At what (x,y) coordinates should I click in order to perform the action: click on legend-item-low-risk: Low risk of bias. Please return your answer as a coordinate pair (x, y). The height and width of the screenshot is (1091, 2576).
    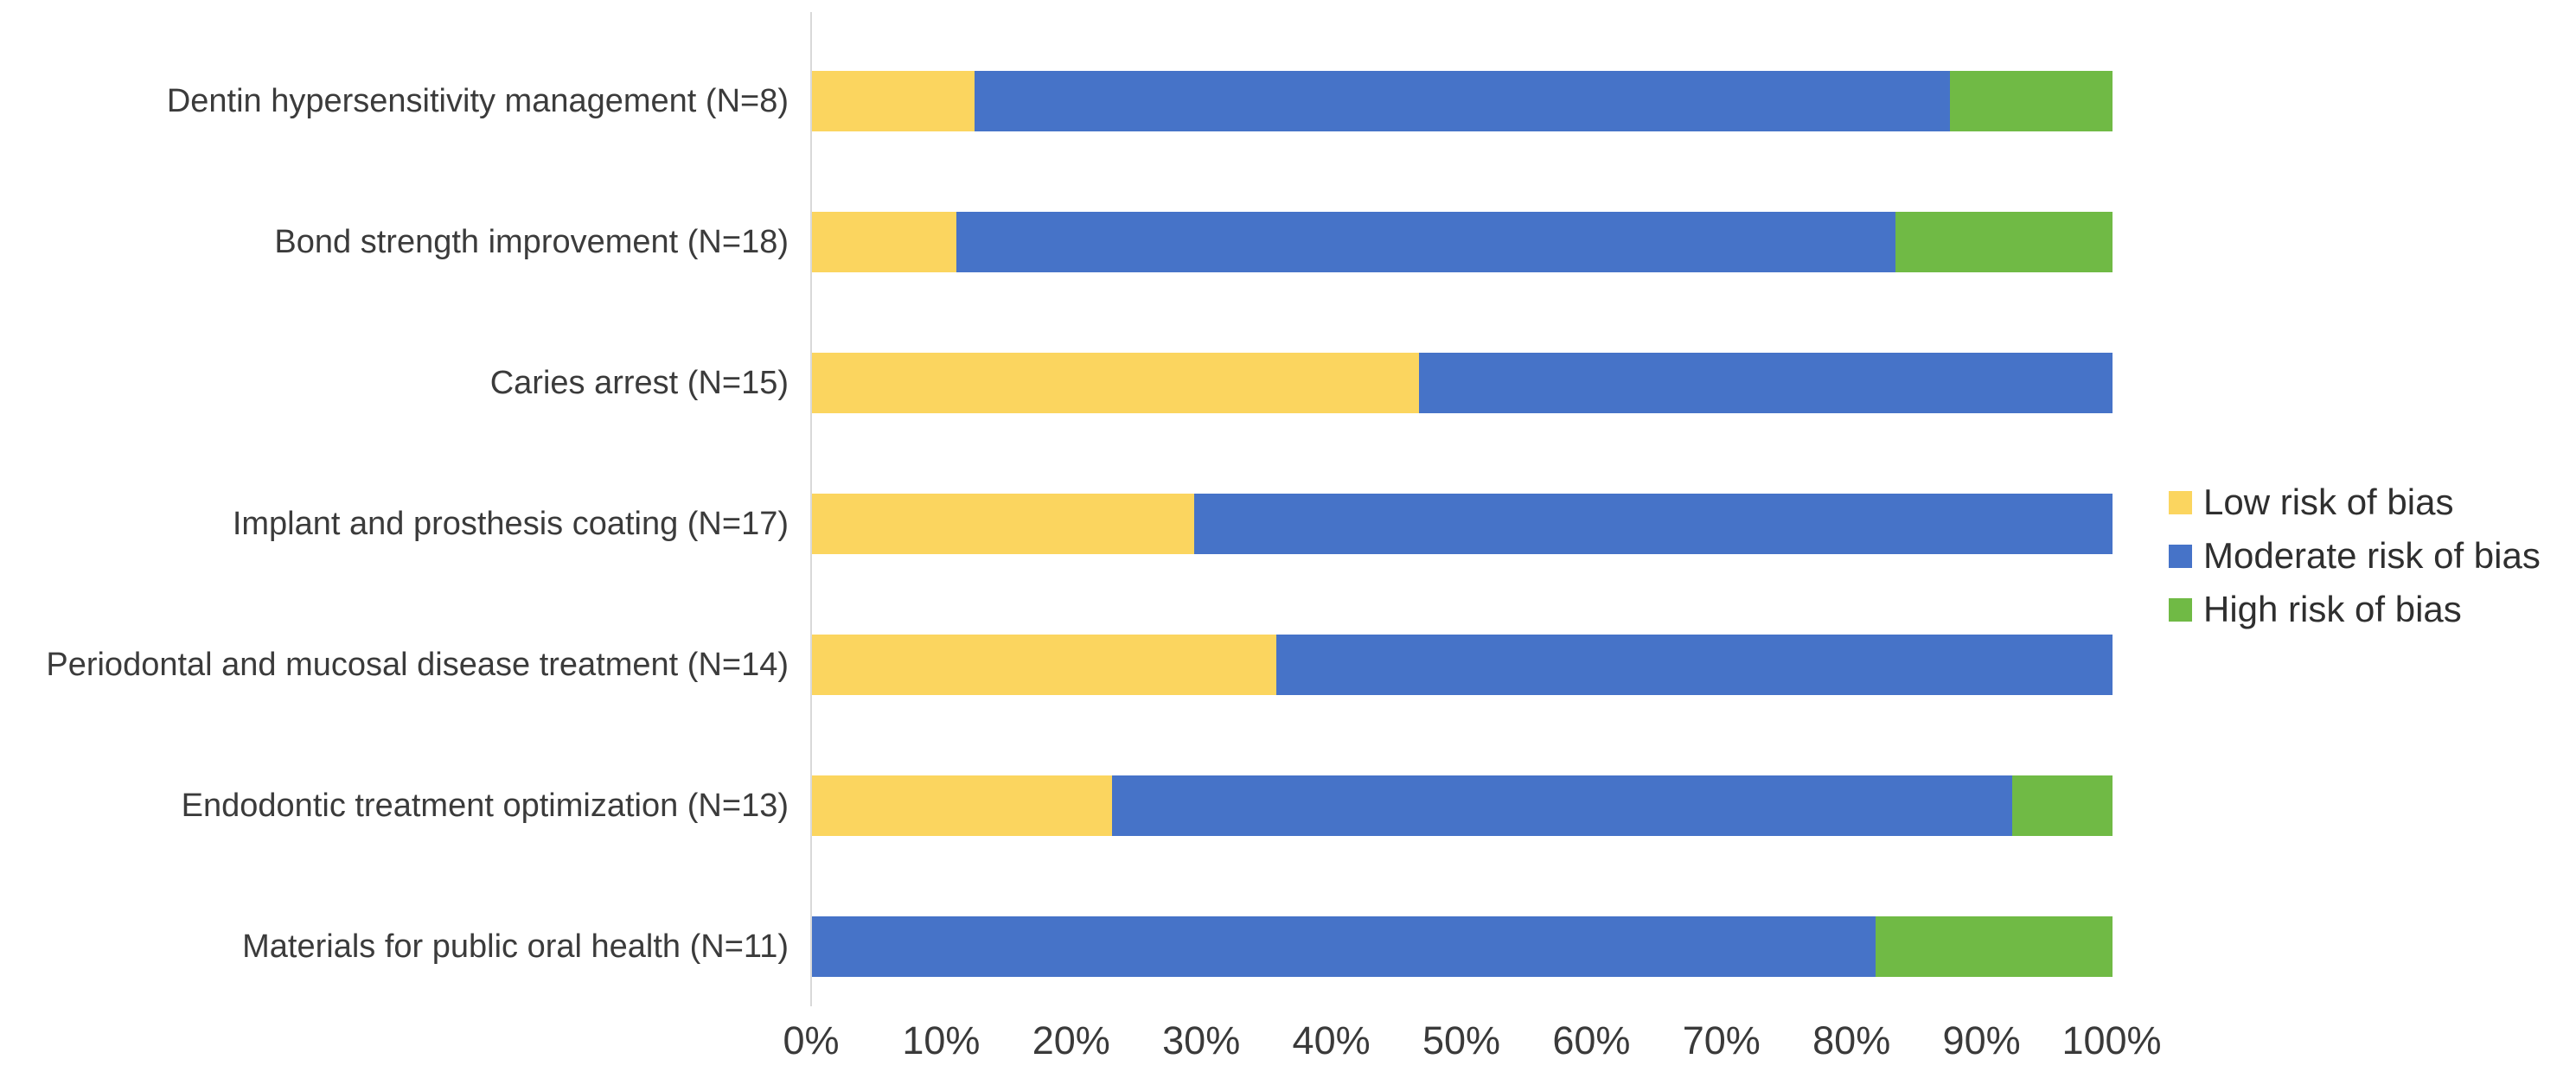
    Looking at the image, I should click on (2355, 502).